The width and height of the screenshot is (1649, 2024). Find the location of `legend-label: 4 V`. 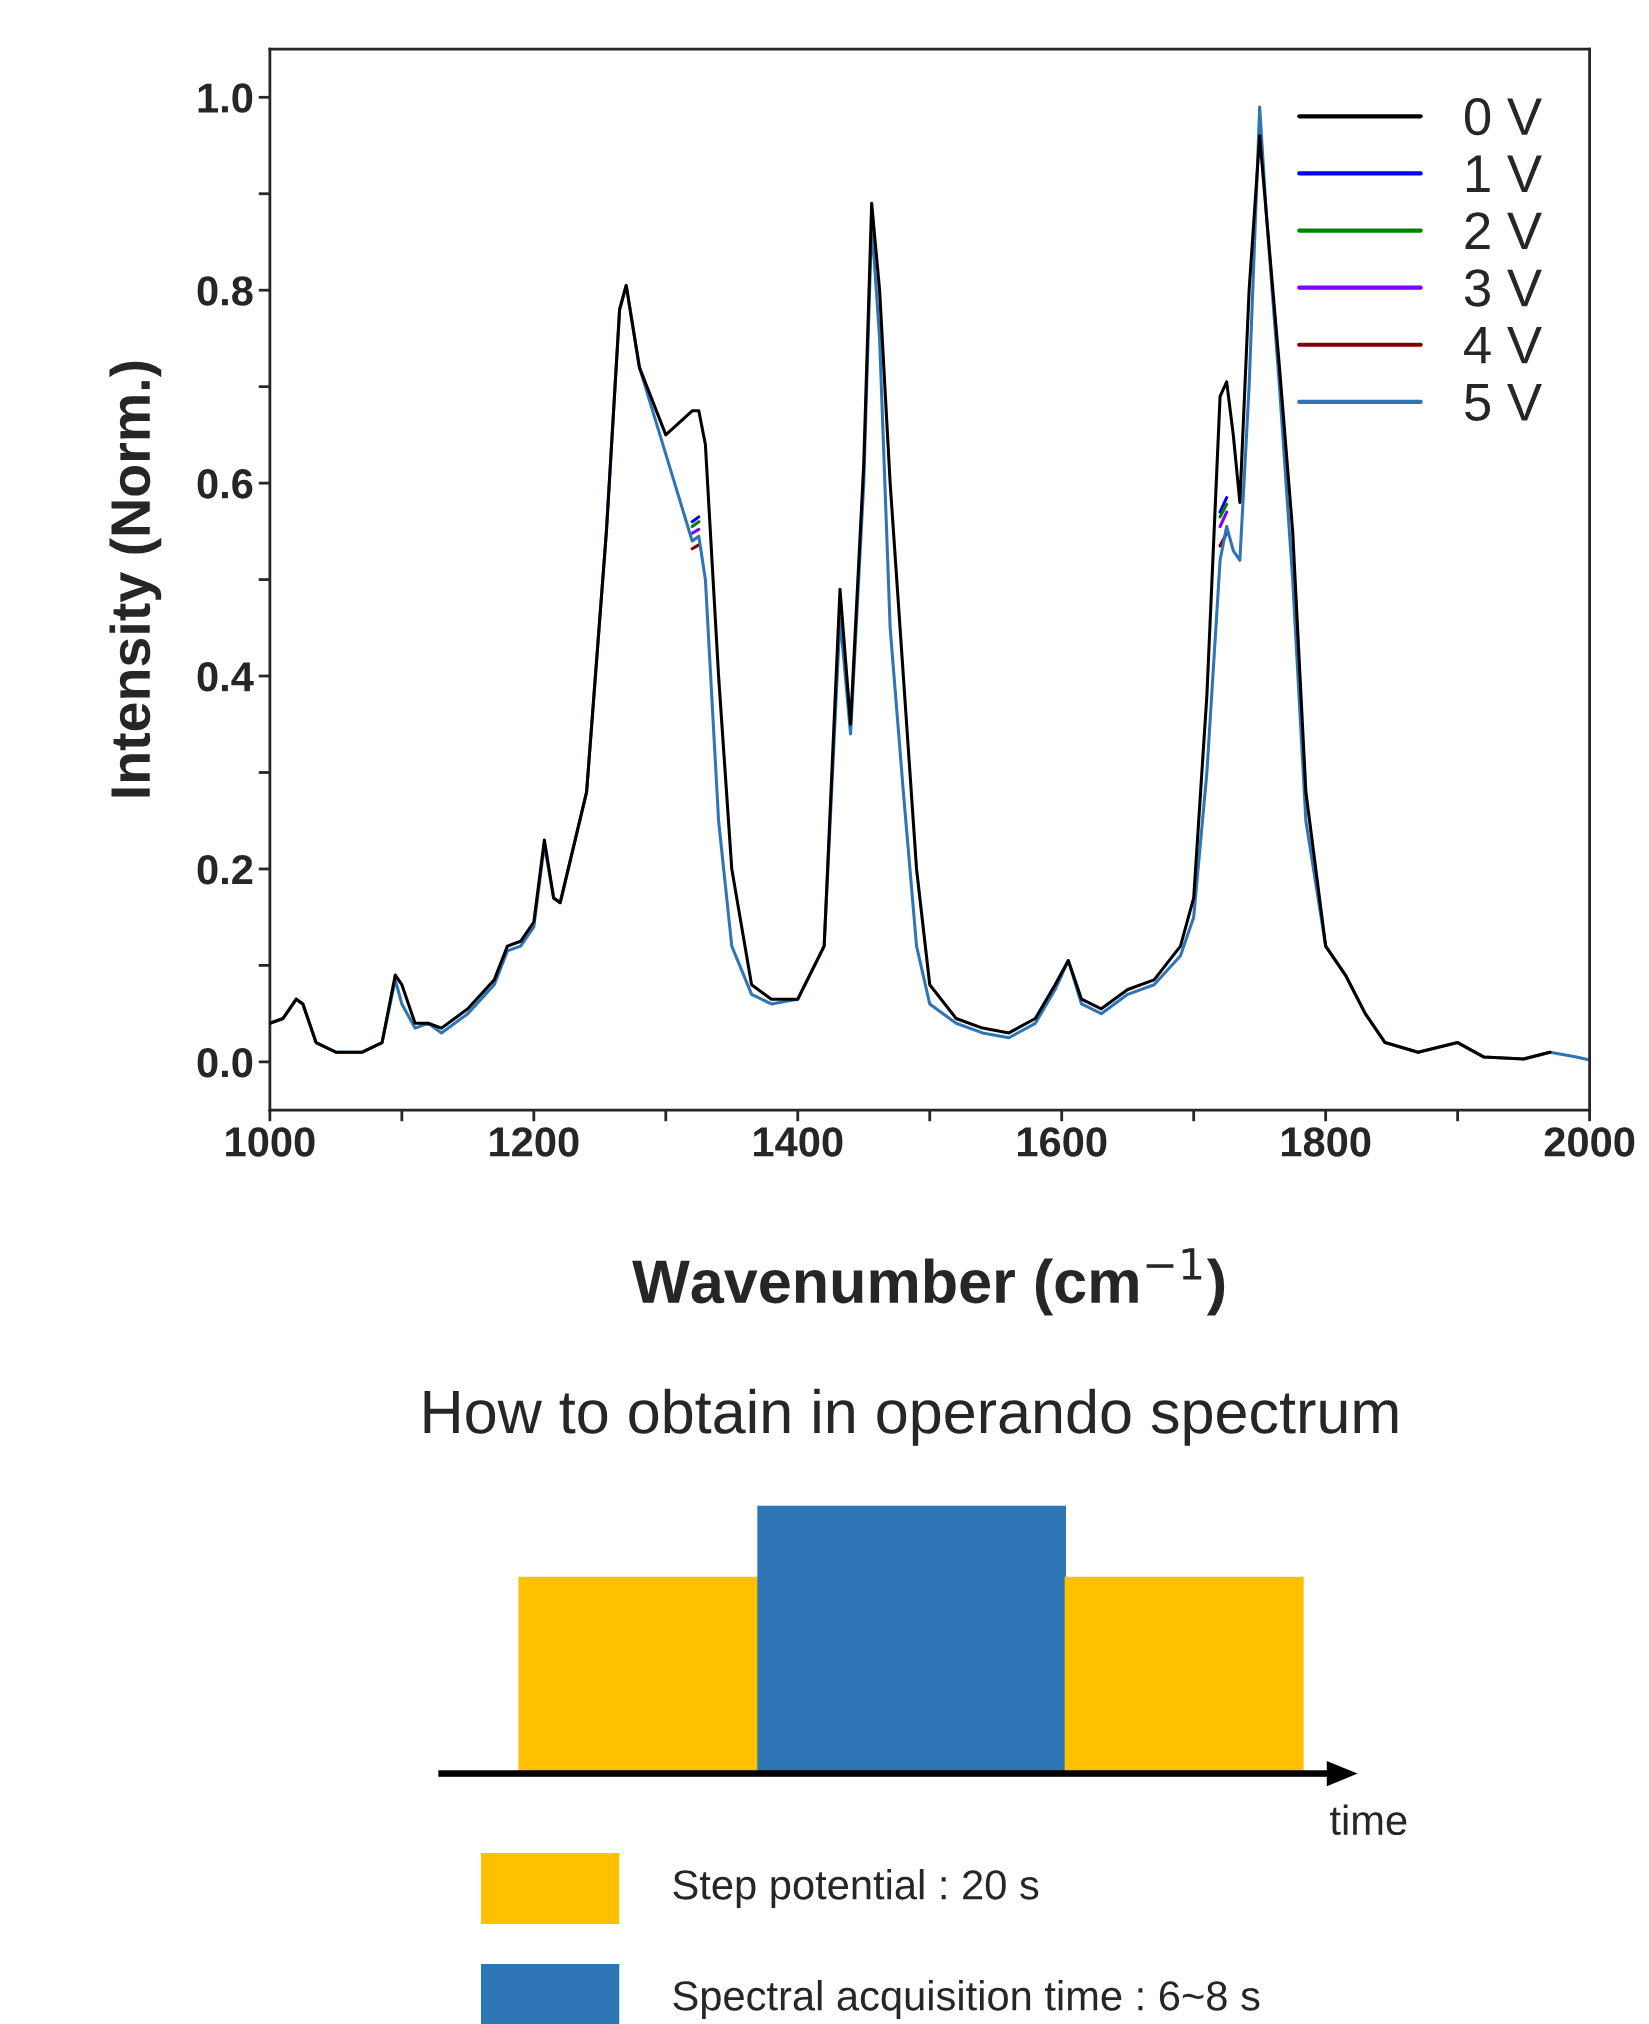

legend-label: 4 V is located at coordinates (1503, 345).